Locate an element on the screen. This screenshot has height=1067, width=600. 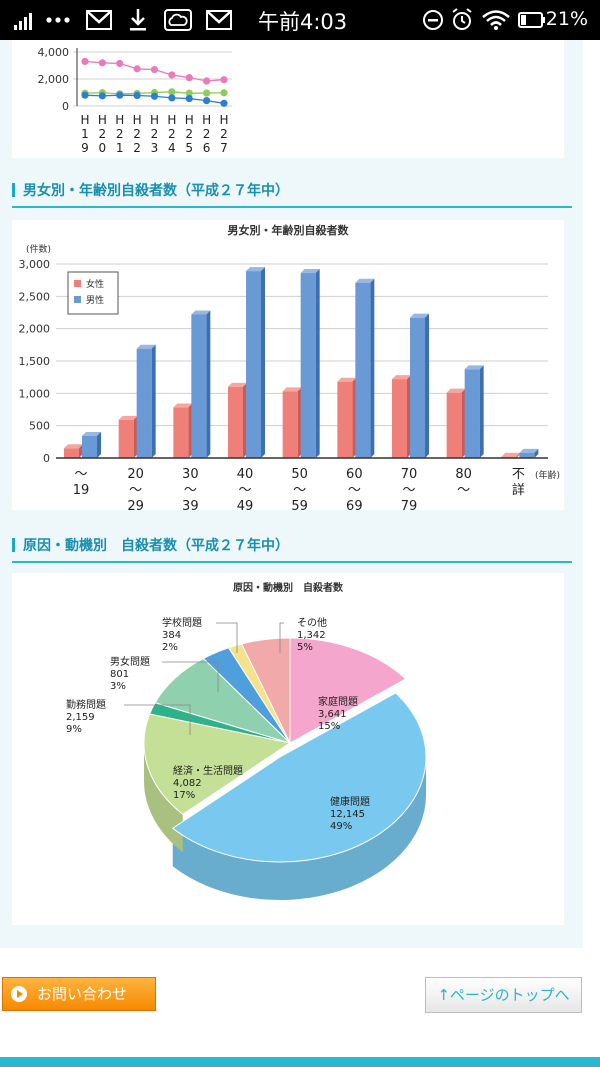
x-tick-label: 0 is located at coordinates (103, 148).